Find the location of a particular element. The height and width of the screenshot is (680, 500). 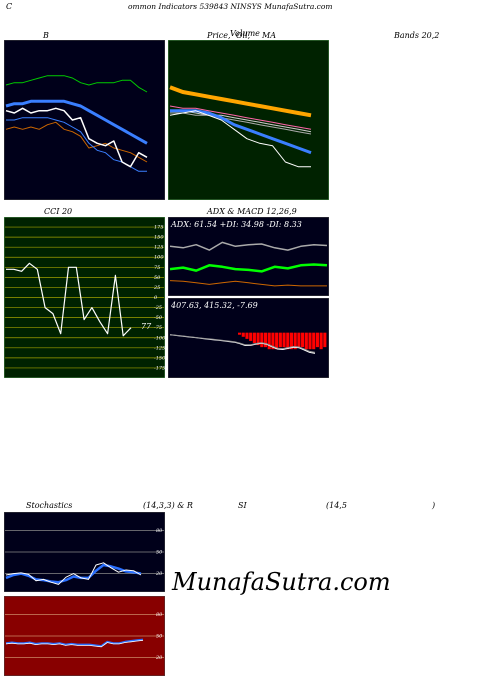

price-line is located at coordinates (240, 139).